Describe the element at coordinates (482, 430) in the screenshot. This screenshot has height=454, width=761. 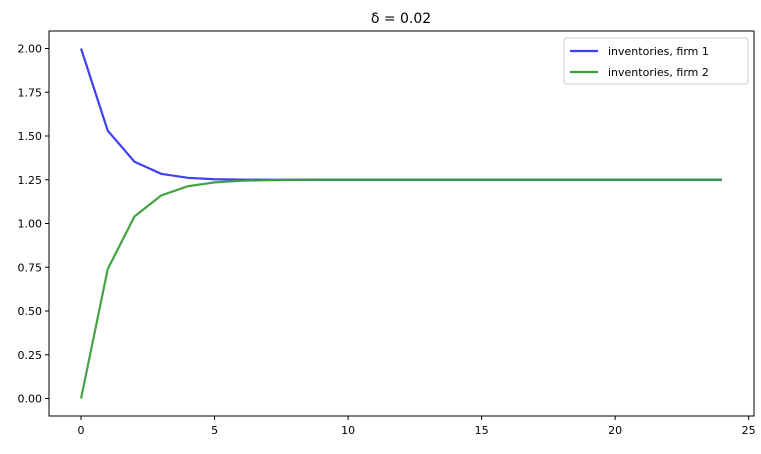
I see `x-tick-label: 15` at that location.